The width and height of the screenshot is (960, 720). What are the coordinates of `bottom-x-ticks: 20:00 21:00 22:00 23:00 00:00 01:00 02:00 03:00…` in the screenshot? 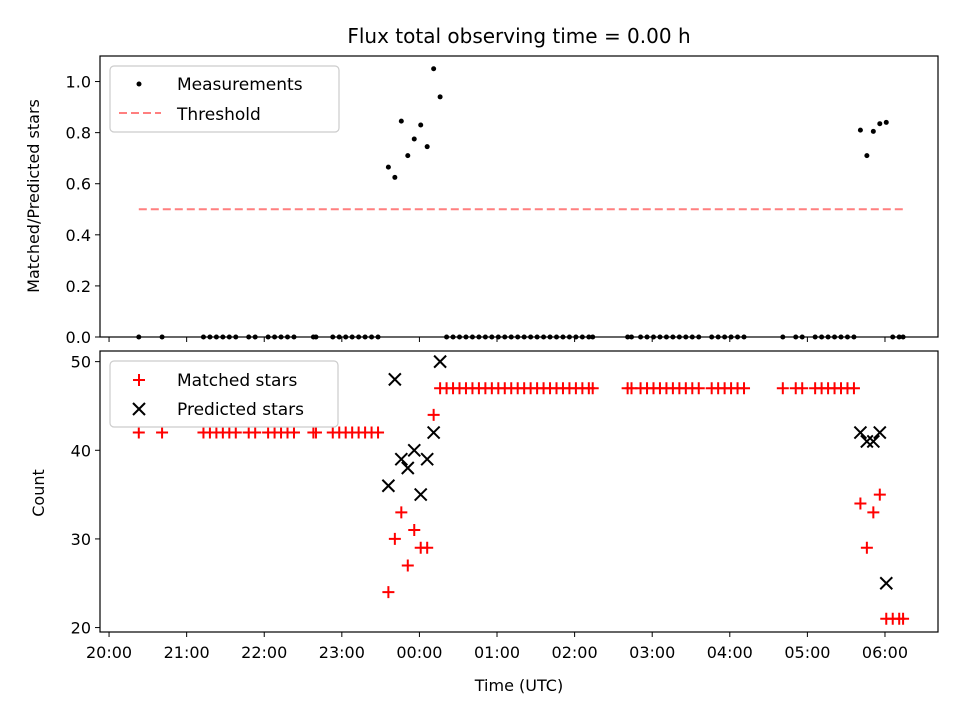 It's located at (497, 647).